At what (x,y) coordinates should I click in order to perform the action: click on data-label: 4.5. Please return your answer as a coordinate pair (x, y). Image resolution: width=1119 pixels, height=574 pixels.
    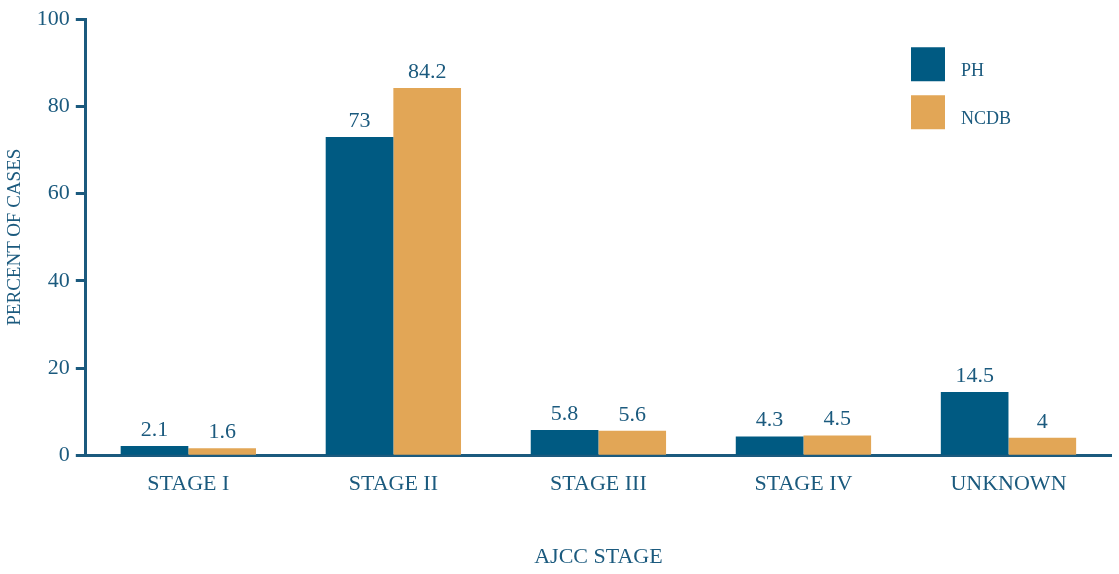
    Looking at the image, I should click on (837, 418).